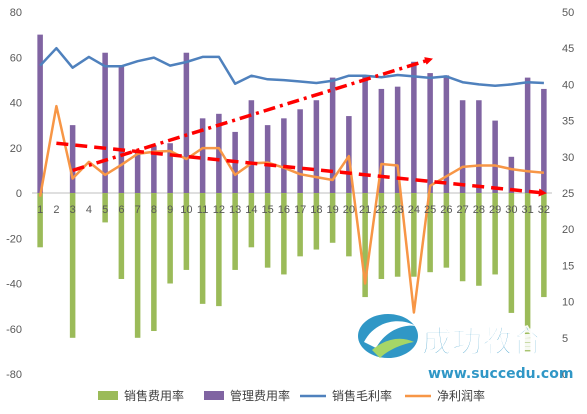 The width and height of the screenshot is (587, 414). Describe the element at coordinates (568, 266) in the screenshot. I see `right-axis-tick-label: 15` at that location.